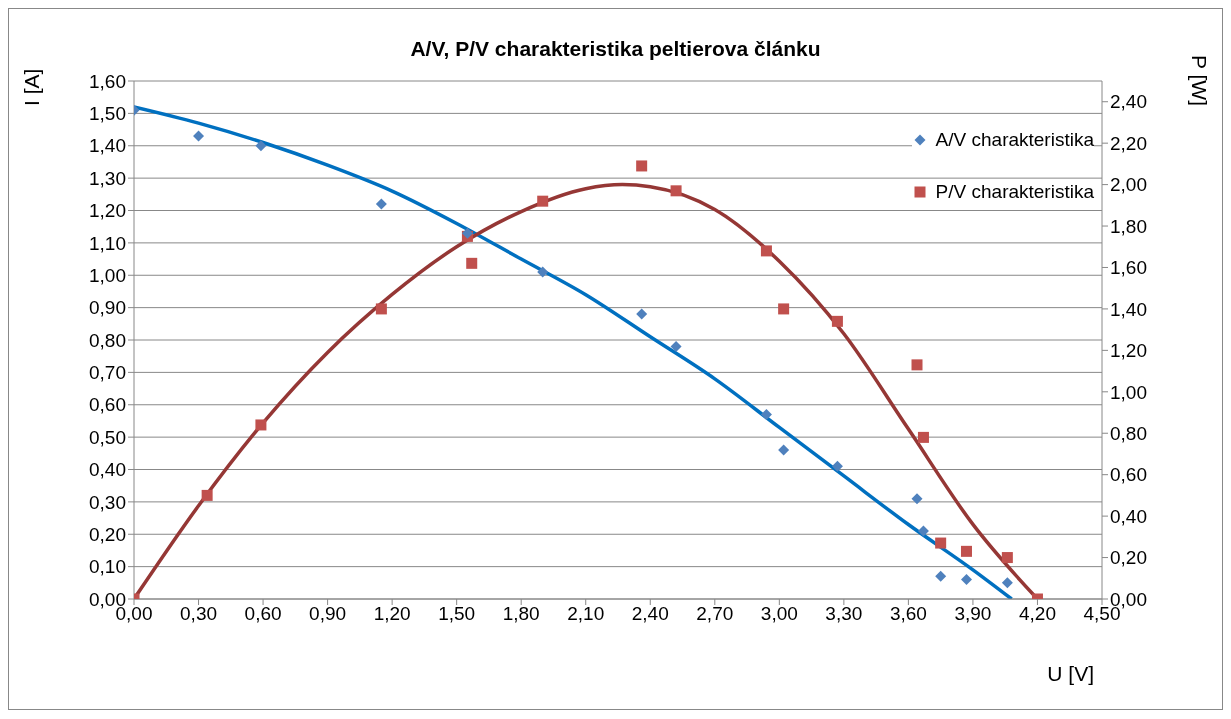 The height and width of the screenshot is (719, 1231). Describe the element at coordinates (107, 146) in the screenshot. I see `y-tick-label: 1,40` at that location.